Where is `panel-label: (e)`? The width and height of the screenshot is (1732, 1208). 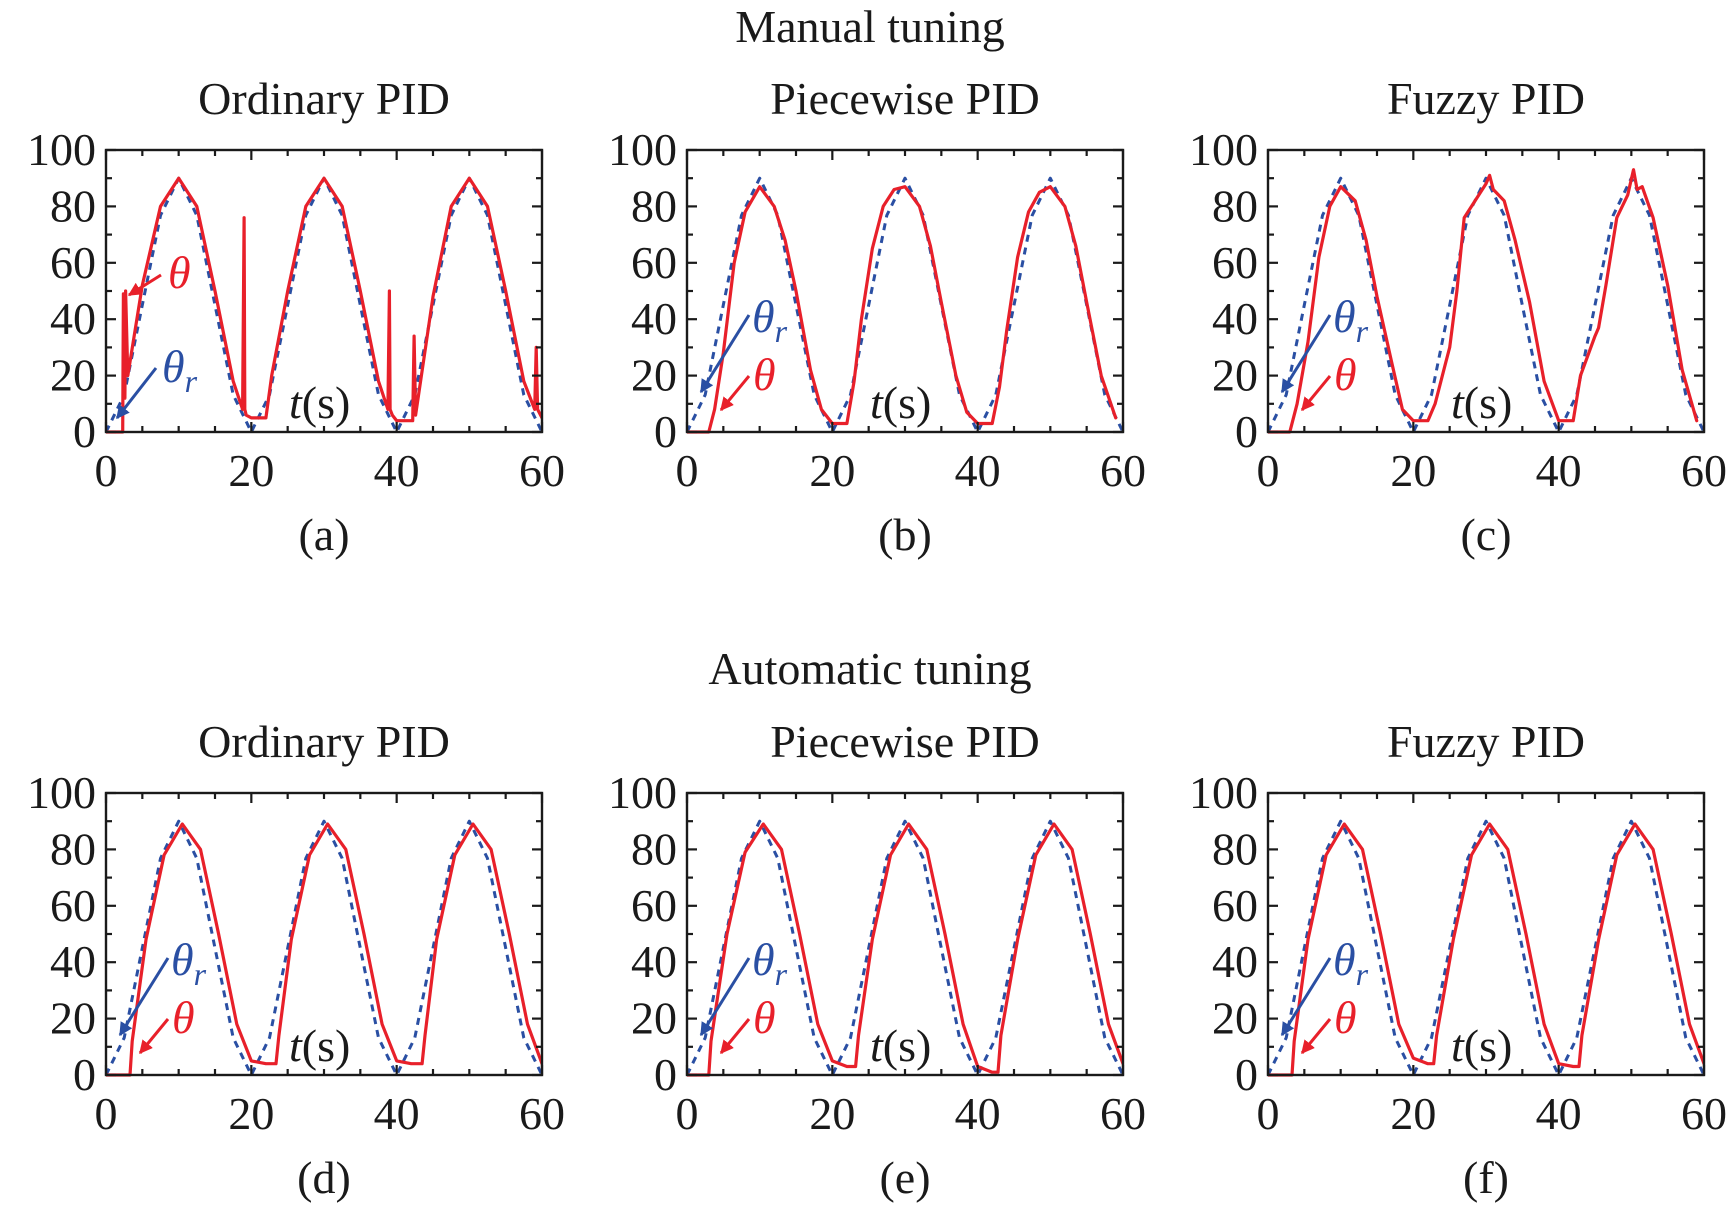 panel-label: (e) is located at coordinates (904, 1177).